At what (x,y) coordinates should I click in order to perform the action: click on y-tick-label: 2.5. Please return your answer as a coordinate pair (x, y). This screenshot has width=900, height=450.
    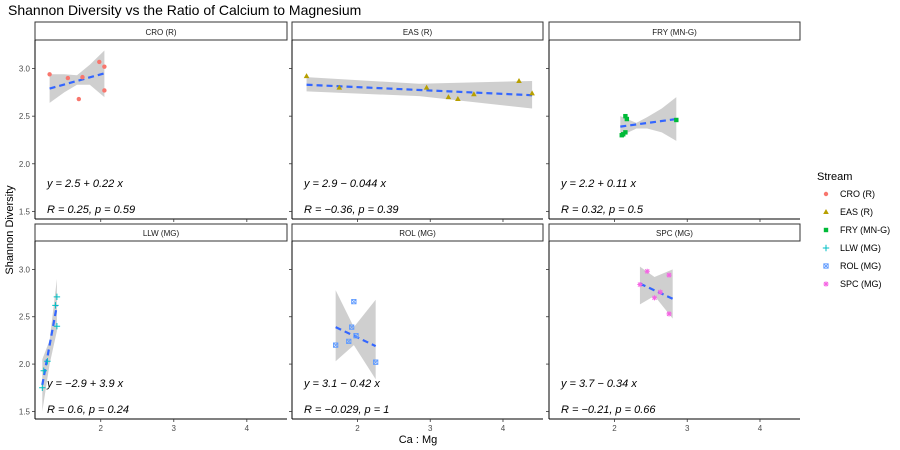
    Looking at the image, I should click on (25, 116).